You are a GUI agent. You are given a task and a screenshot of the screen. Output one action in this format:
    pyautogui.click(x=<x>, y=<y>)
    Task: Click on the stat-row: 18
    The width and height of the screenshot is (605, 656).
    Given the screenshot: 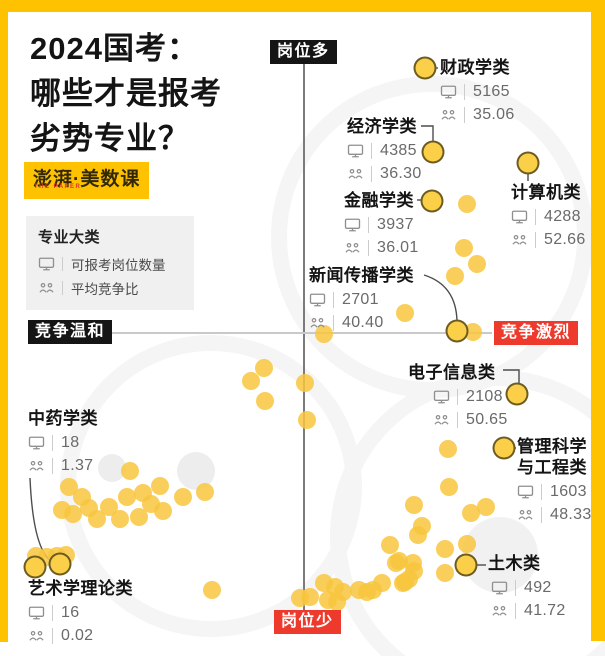 What is the action you would take?
    pyautogui.click(x=63, y=443)
    